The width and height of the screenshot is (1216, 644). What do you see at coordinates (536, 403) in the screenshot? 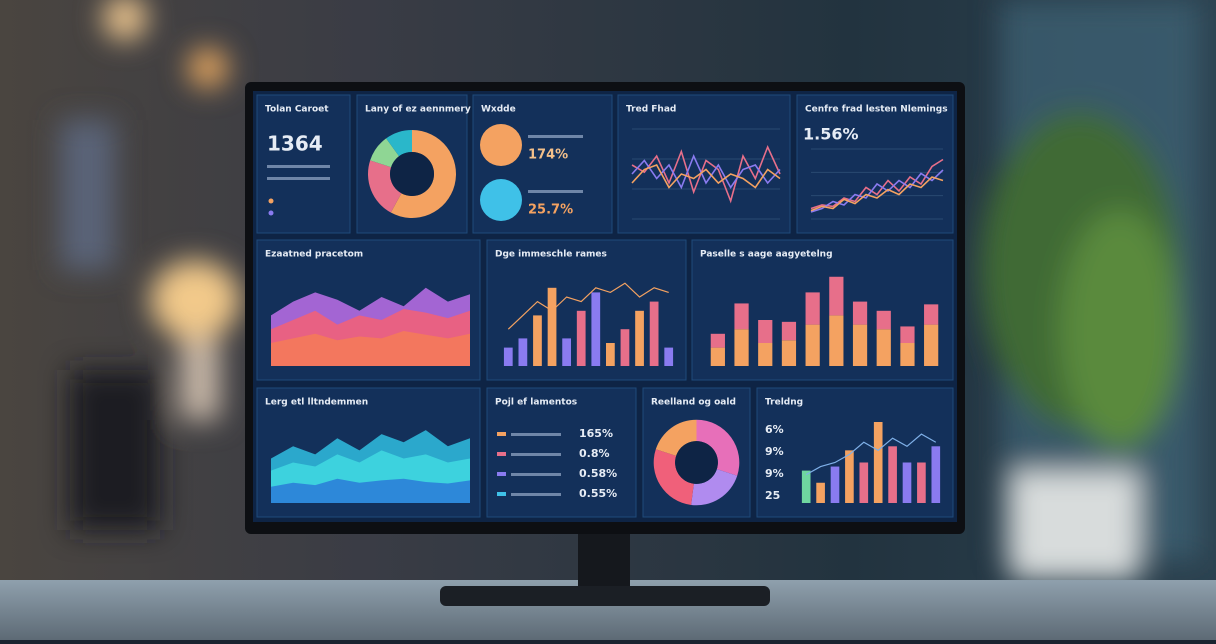
I see `panel-title: Pojl ef lamentos` at bounding box center [536, 403].